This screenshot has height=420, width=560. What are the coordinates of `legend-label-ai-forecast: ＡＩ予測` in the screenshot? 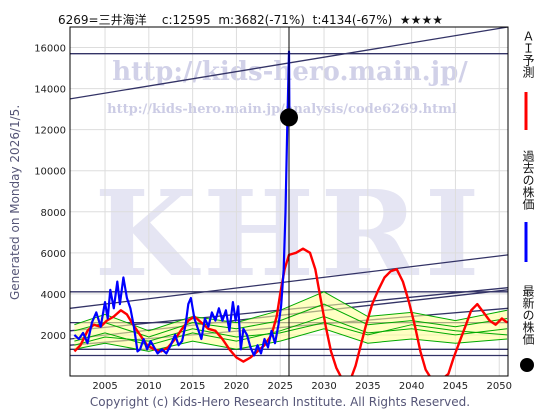 It's located at (528, 54).